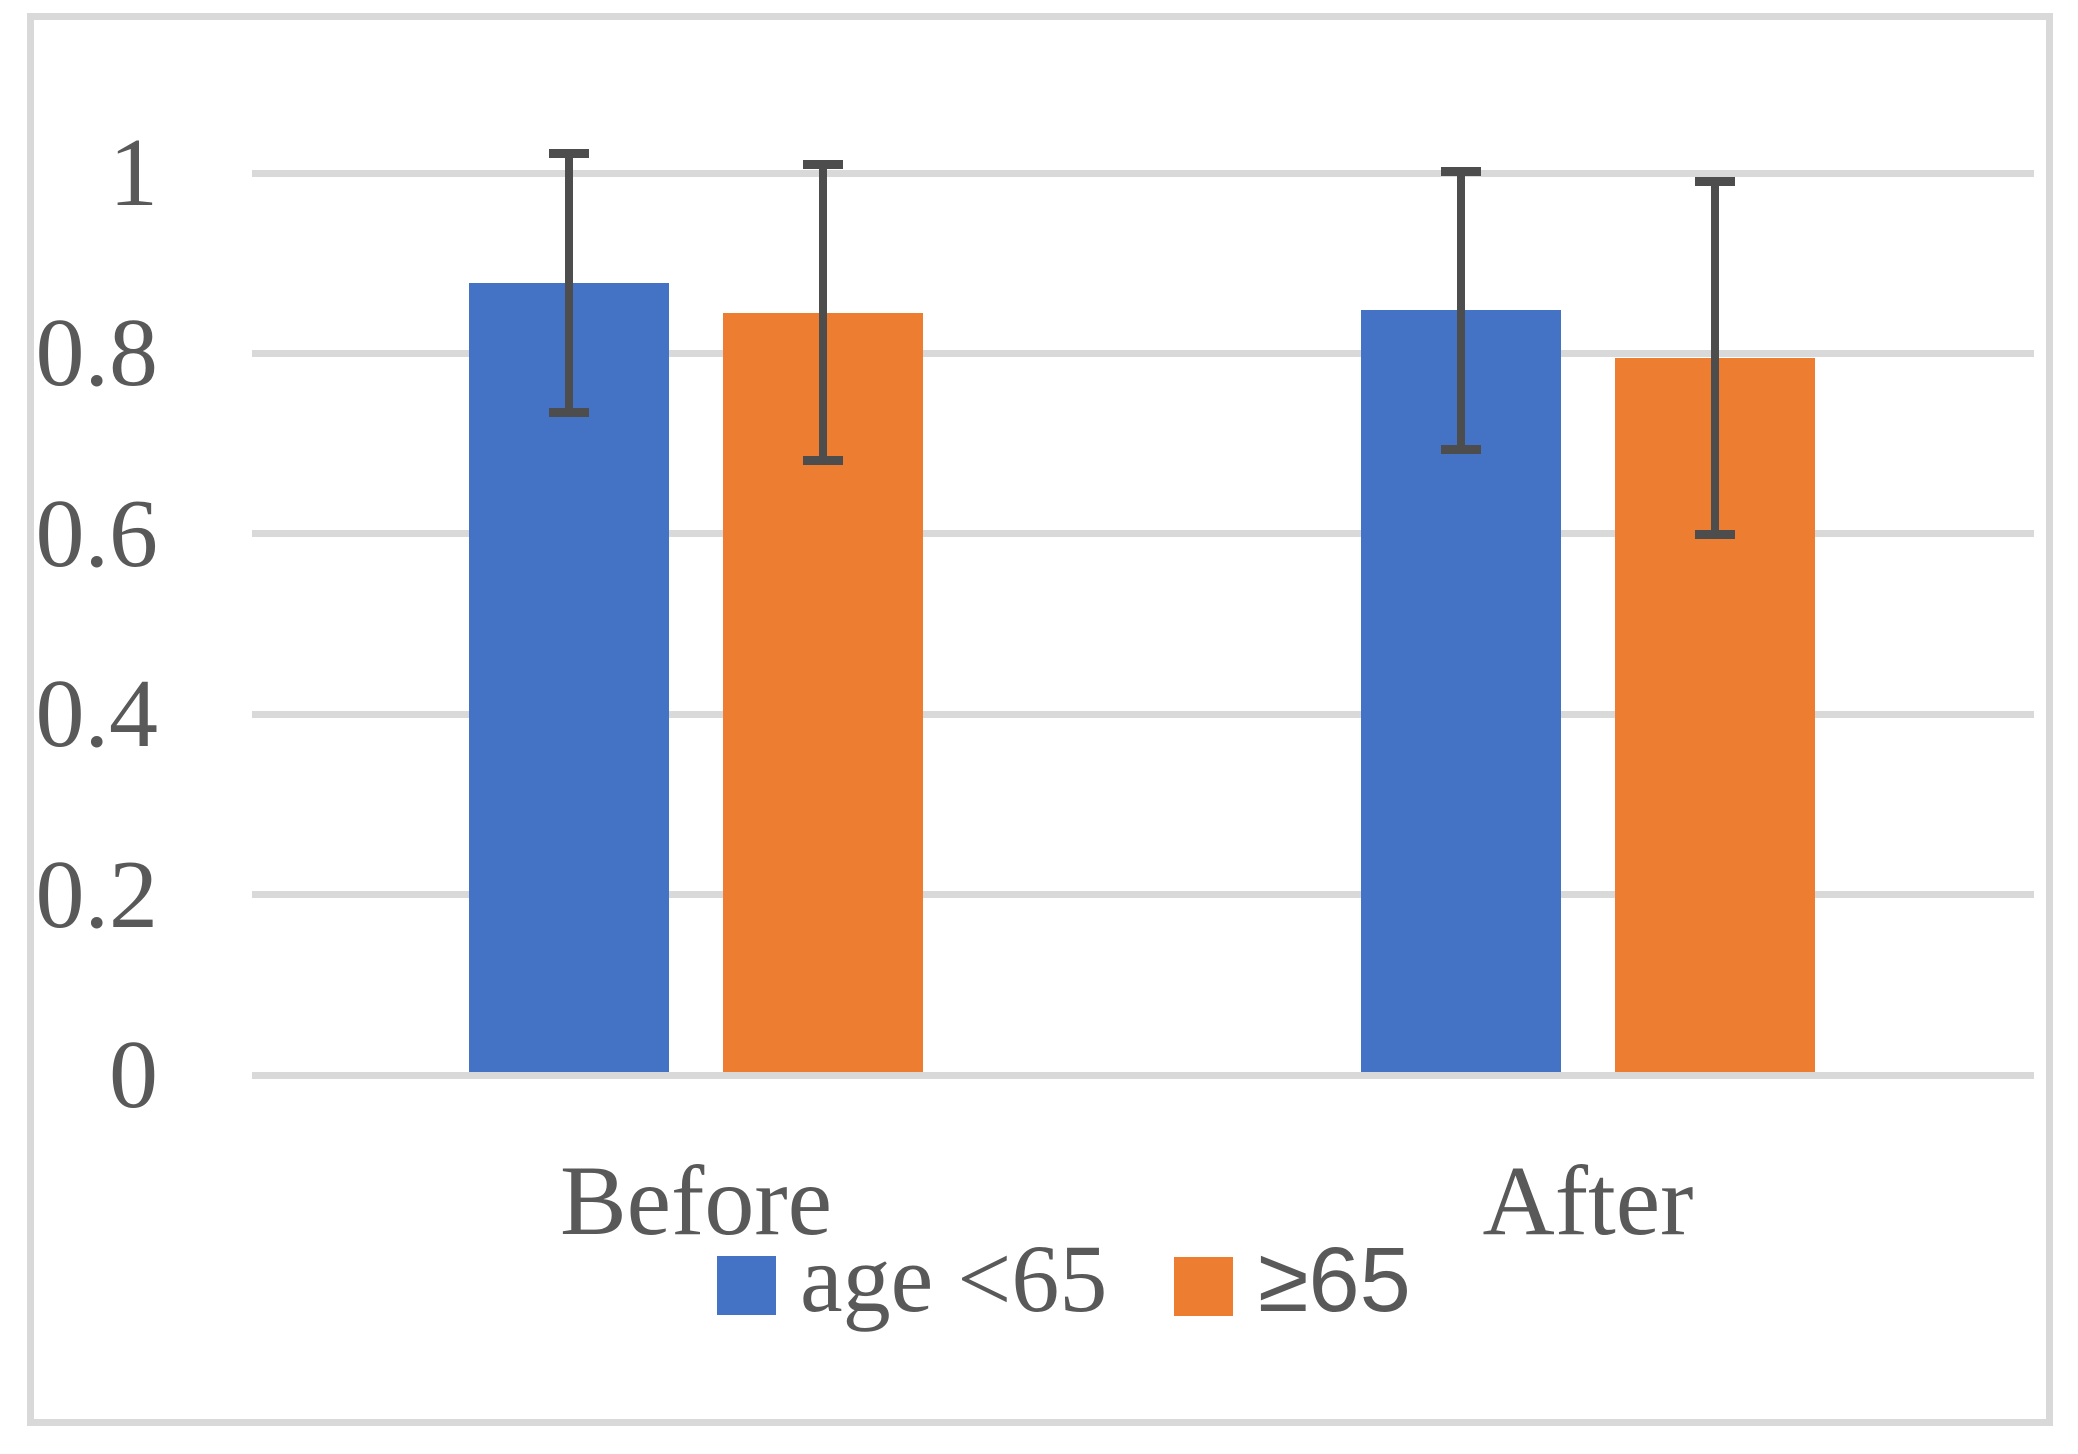  What do you see at coordinates (1334, 1280) in the screenshot?
I see `legend-label-65: ≥65` at bounding box center [1334, 1280].